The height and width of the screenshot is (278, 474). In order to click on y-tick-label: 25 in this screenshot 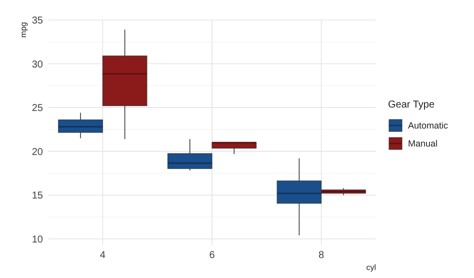, I will do `click(38, 108)`.